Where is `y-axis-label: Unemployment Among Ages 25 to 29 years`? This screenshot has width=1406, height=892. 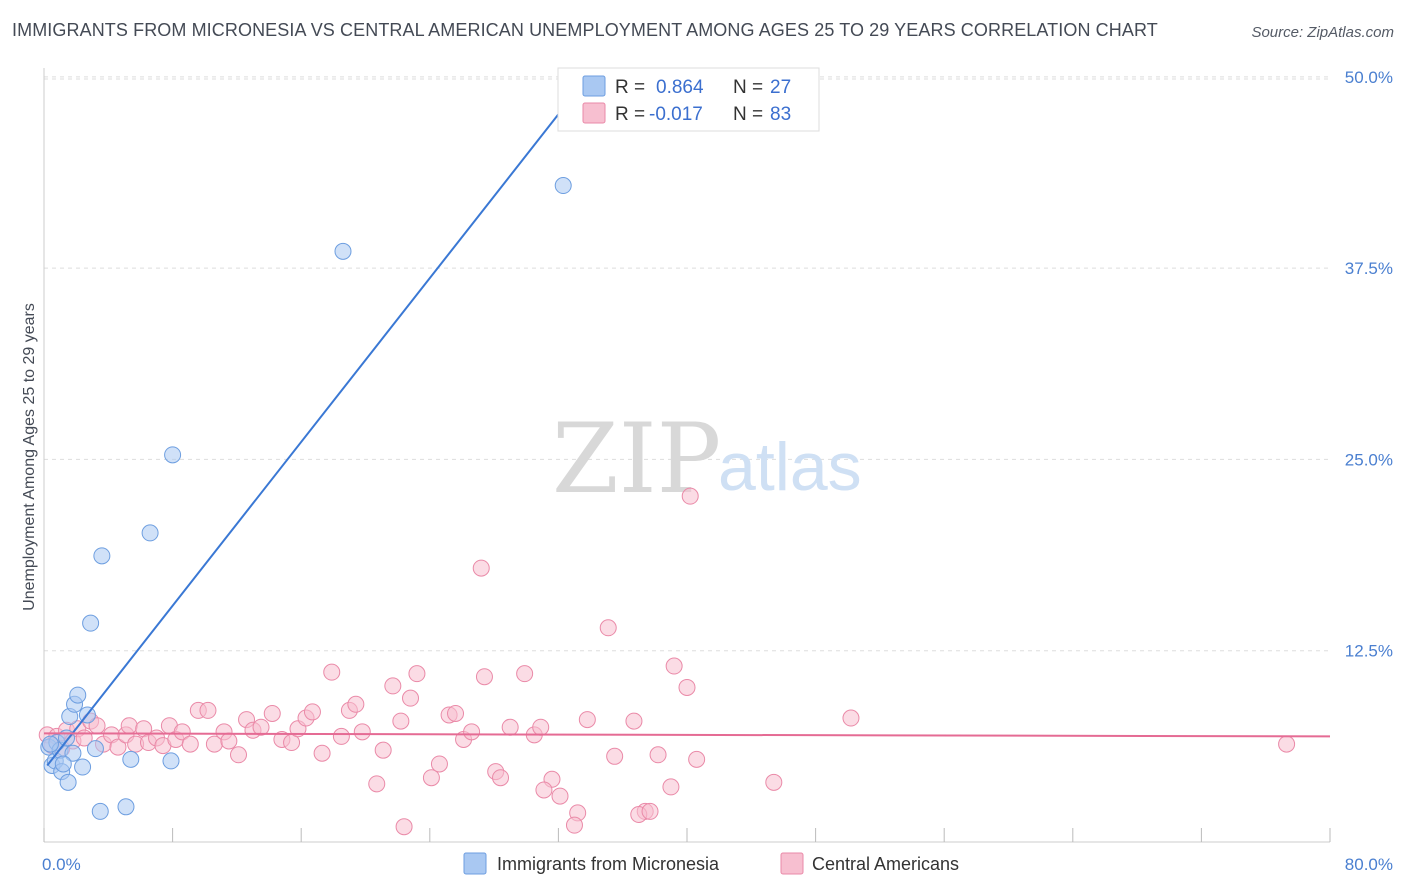
y-axis-label: Unemployment Among Ages 25 to 29 years is located at coordinates (29, 457).